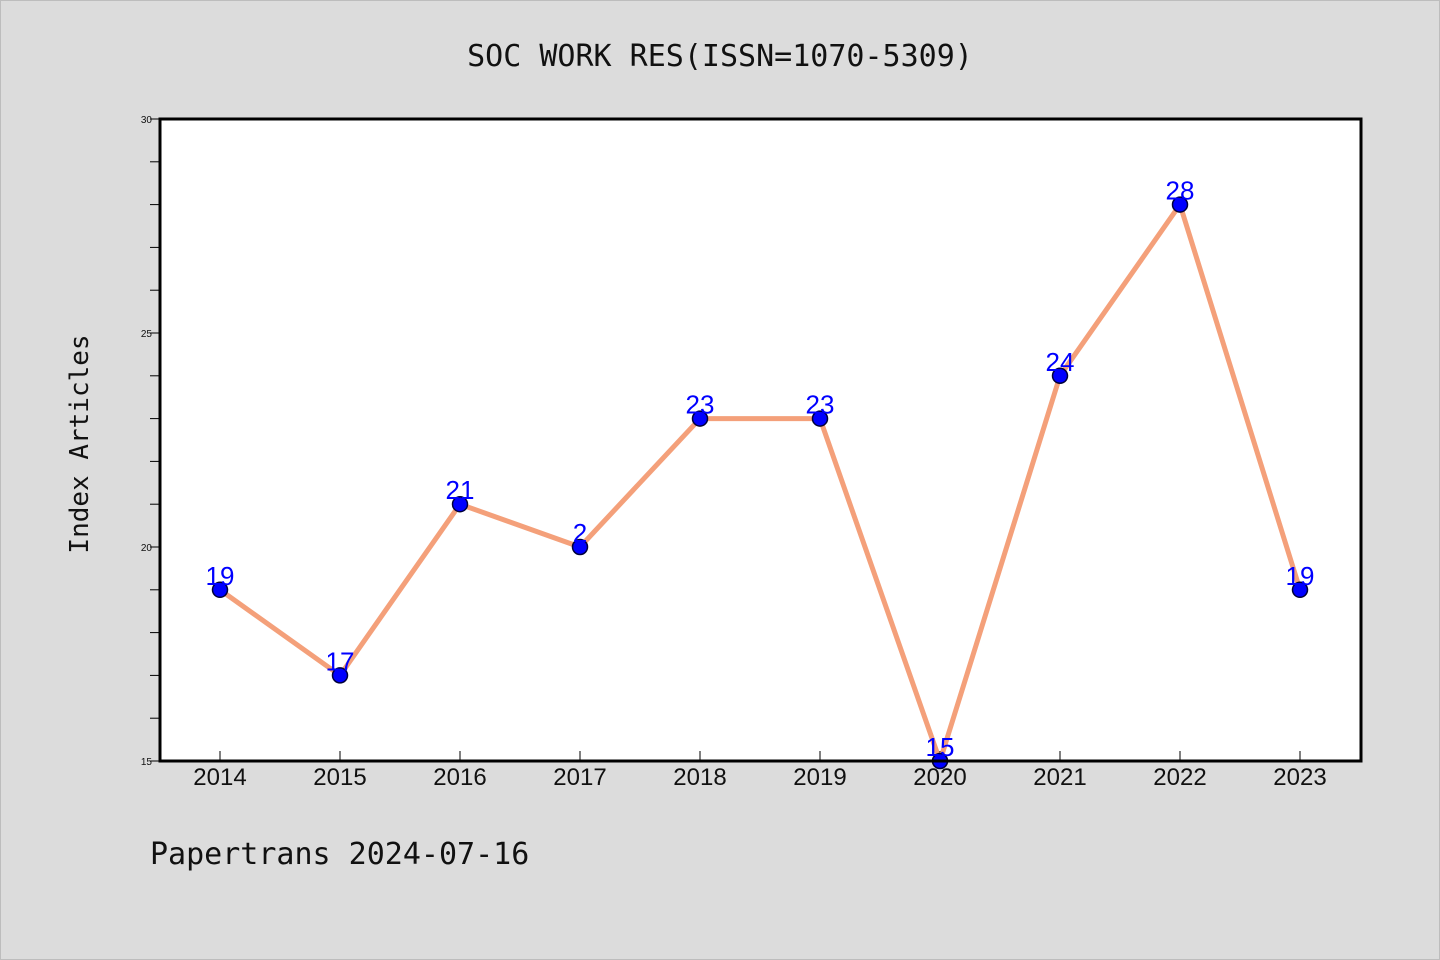 This screenshot has height=960, width=1440. What do you see at coordinates (459, 777) in the screenshot?
I see `x-tick-label: 2016` at bounding box center [459, 777].